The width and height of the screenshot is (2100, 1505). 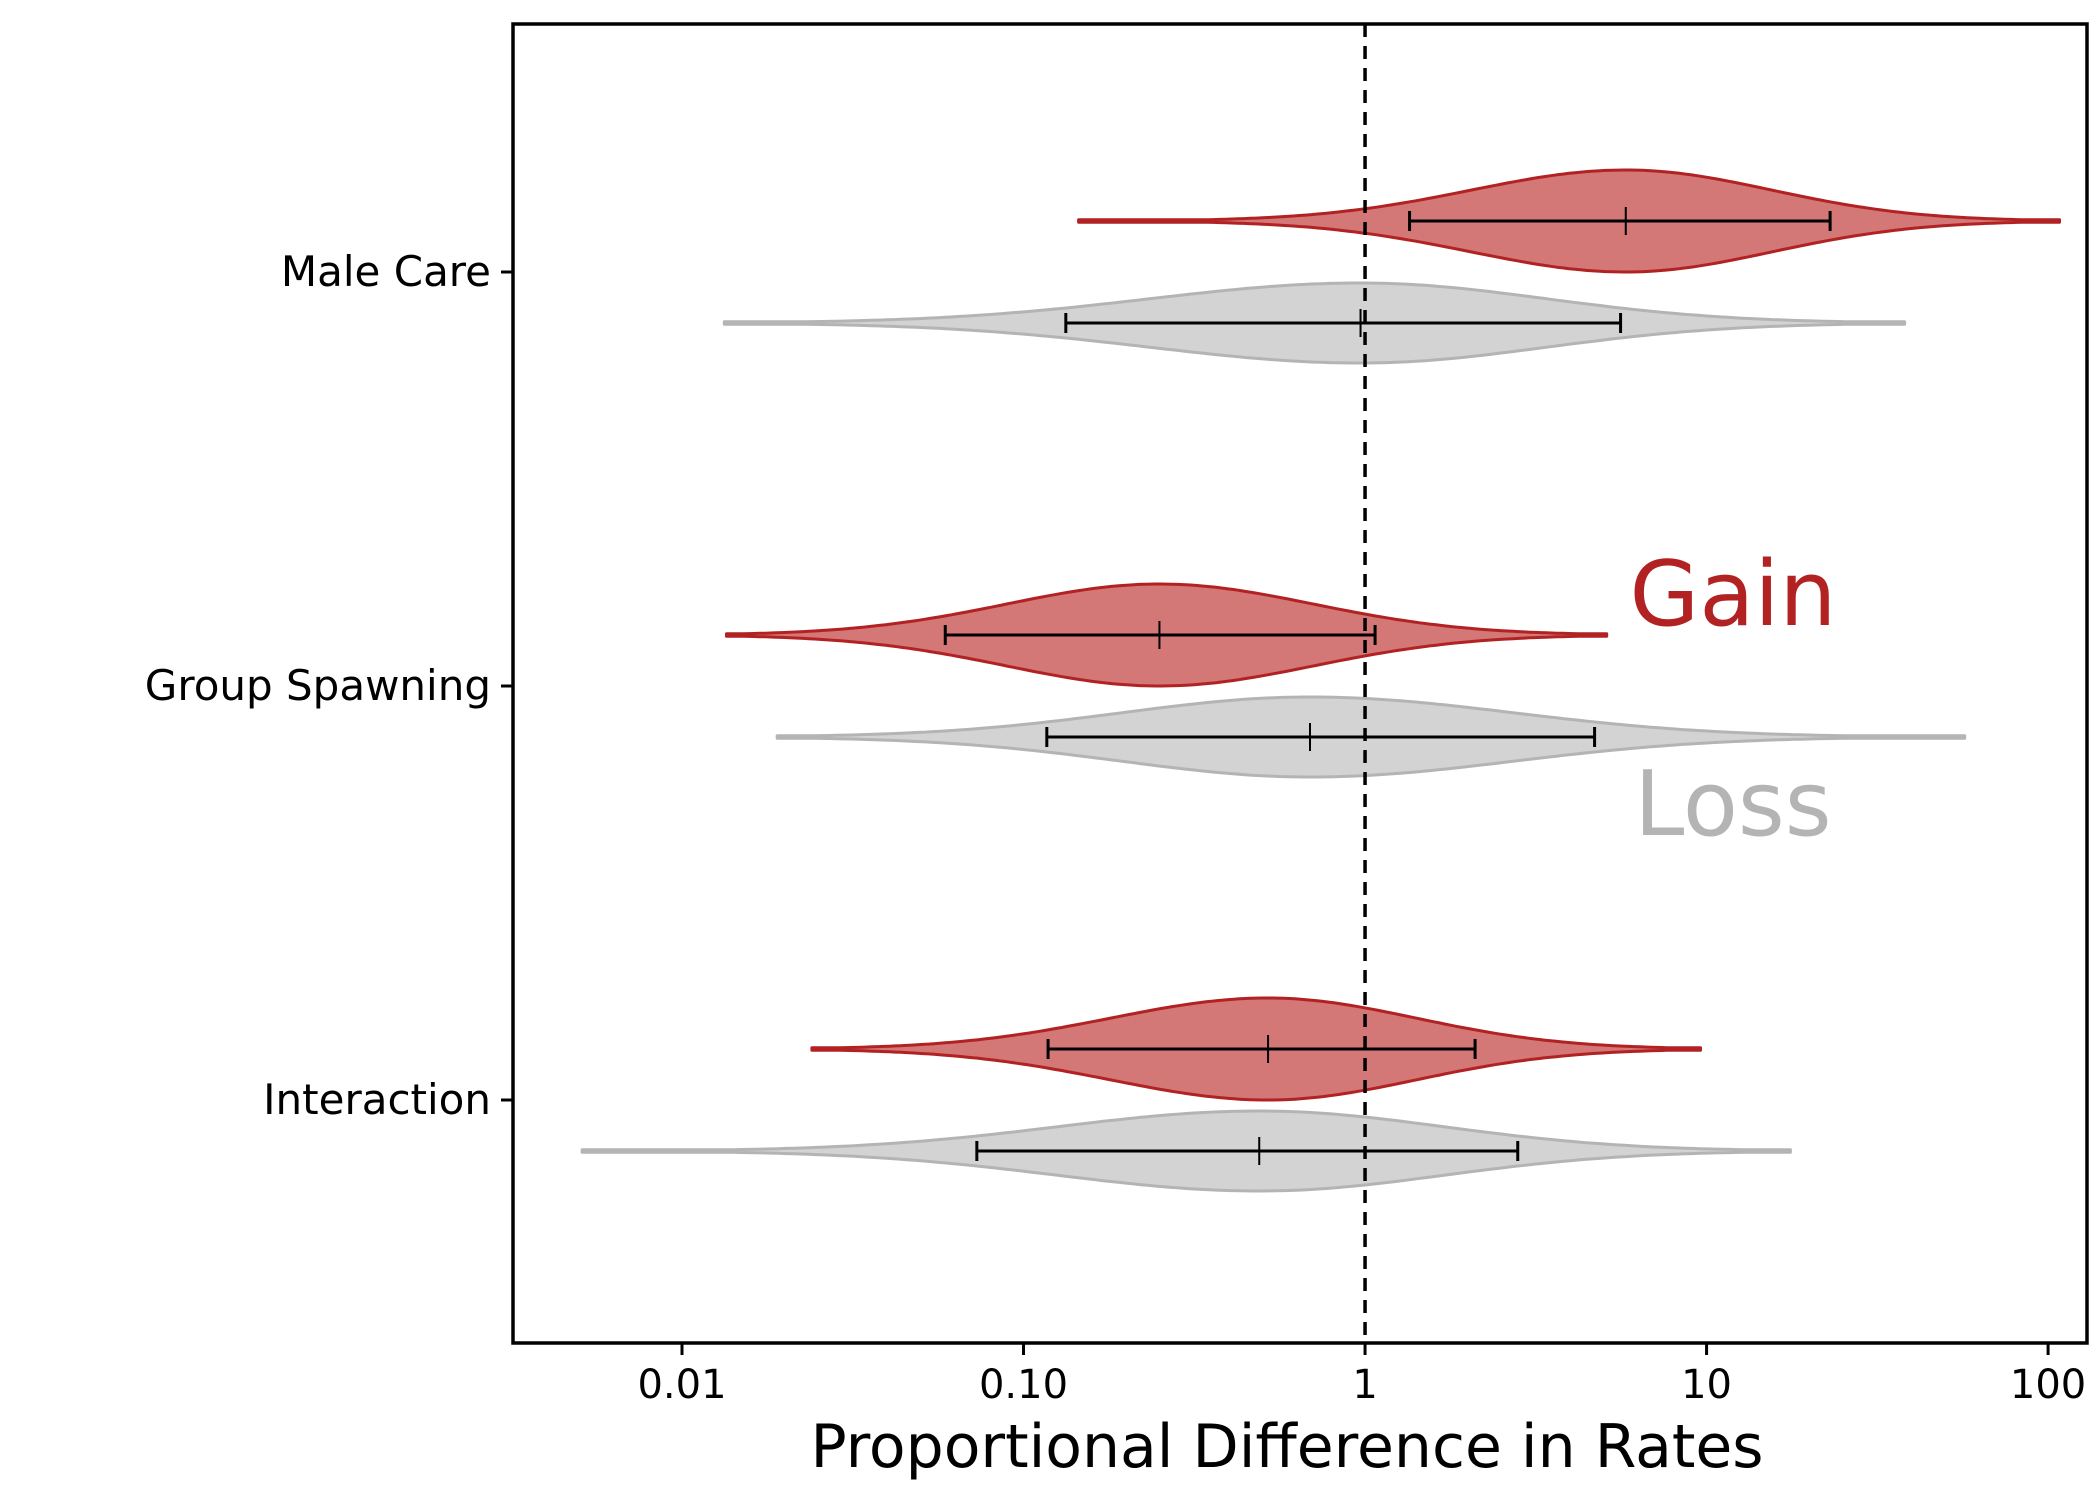 I want to click on x-axis-label: Proportional Difference in Rates, so click(x=1286, y=1447).